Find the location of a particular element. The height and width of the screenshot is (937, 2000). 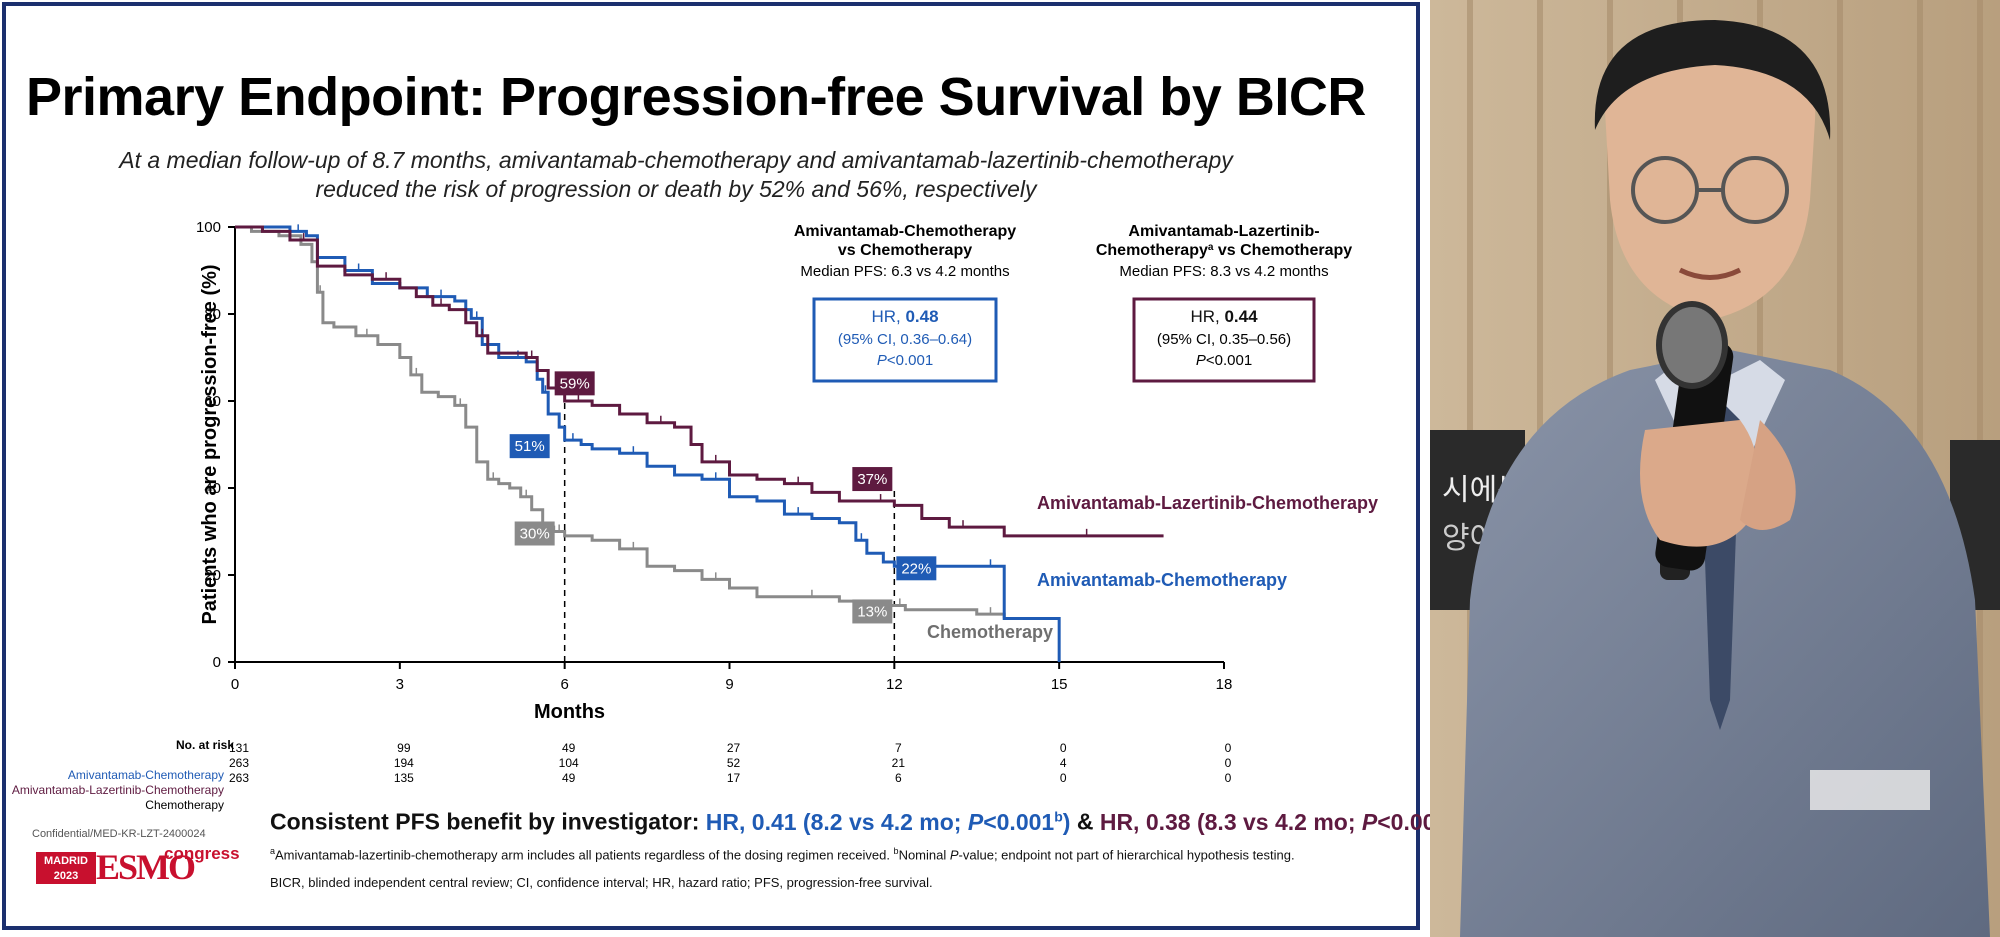

box2-title-2-sup: a is located at coordinates (1211, 247).